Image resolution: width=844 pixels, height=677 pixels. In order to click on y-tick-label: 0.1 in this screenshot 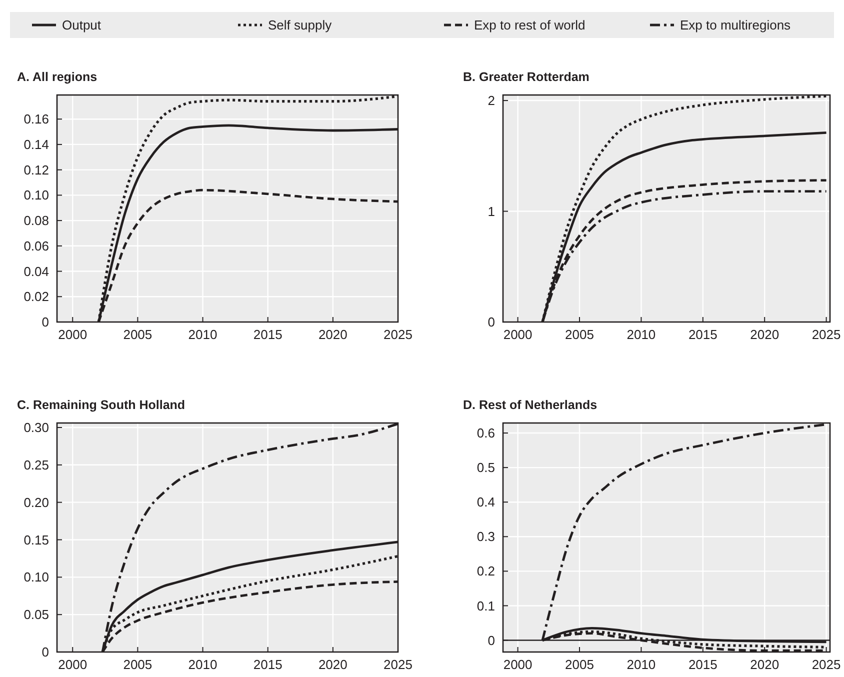, I will do `click(485, 606)`.